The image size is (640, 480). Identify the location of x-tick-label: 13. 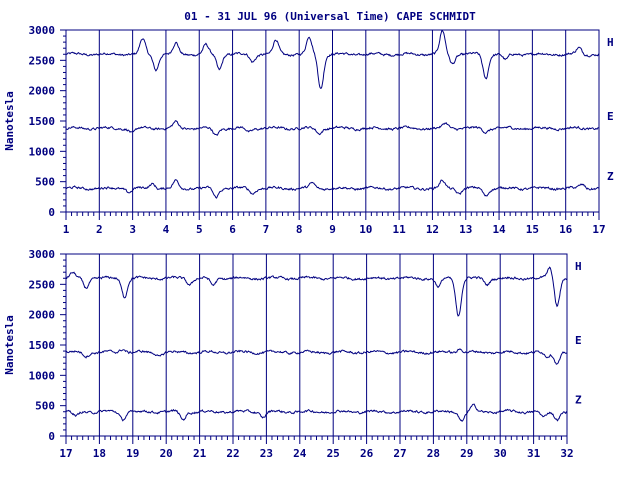
(465, 229).